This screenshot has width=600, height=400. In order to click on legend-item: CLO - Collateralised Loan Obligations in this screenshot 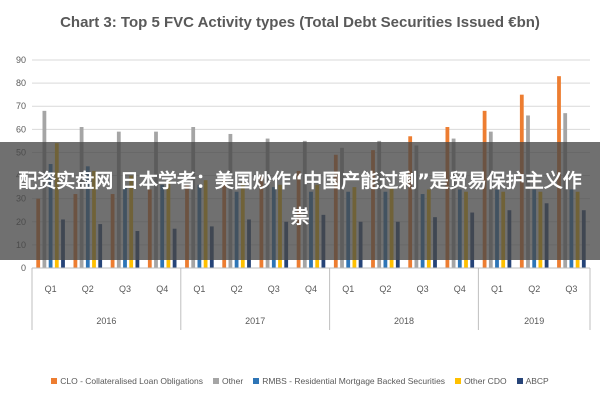, I will do `click(127, 381)`.